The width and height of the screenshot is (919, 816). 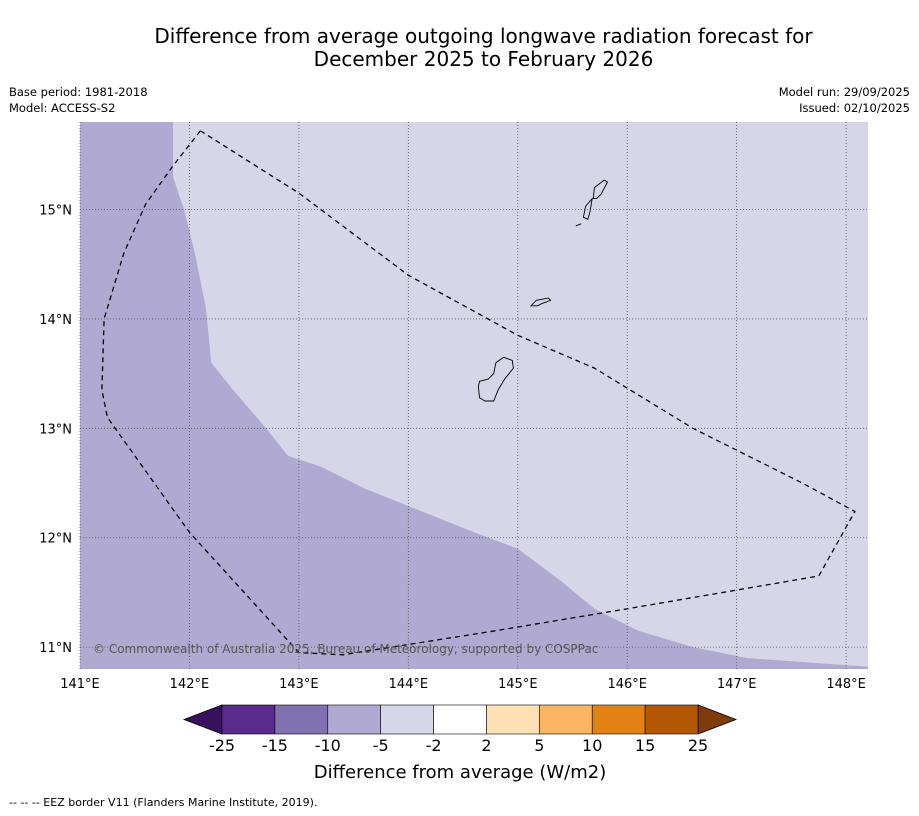 I want to click on colorbar-tick-label: 15, so click(x=645, y=745).